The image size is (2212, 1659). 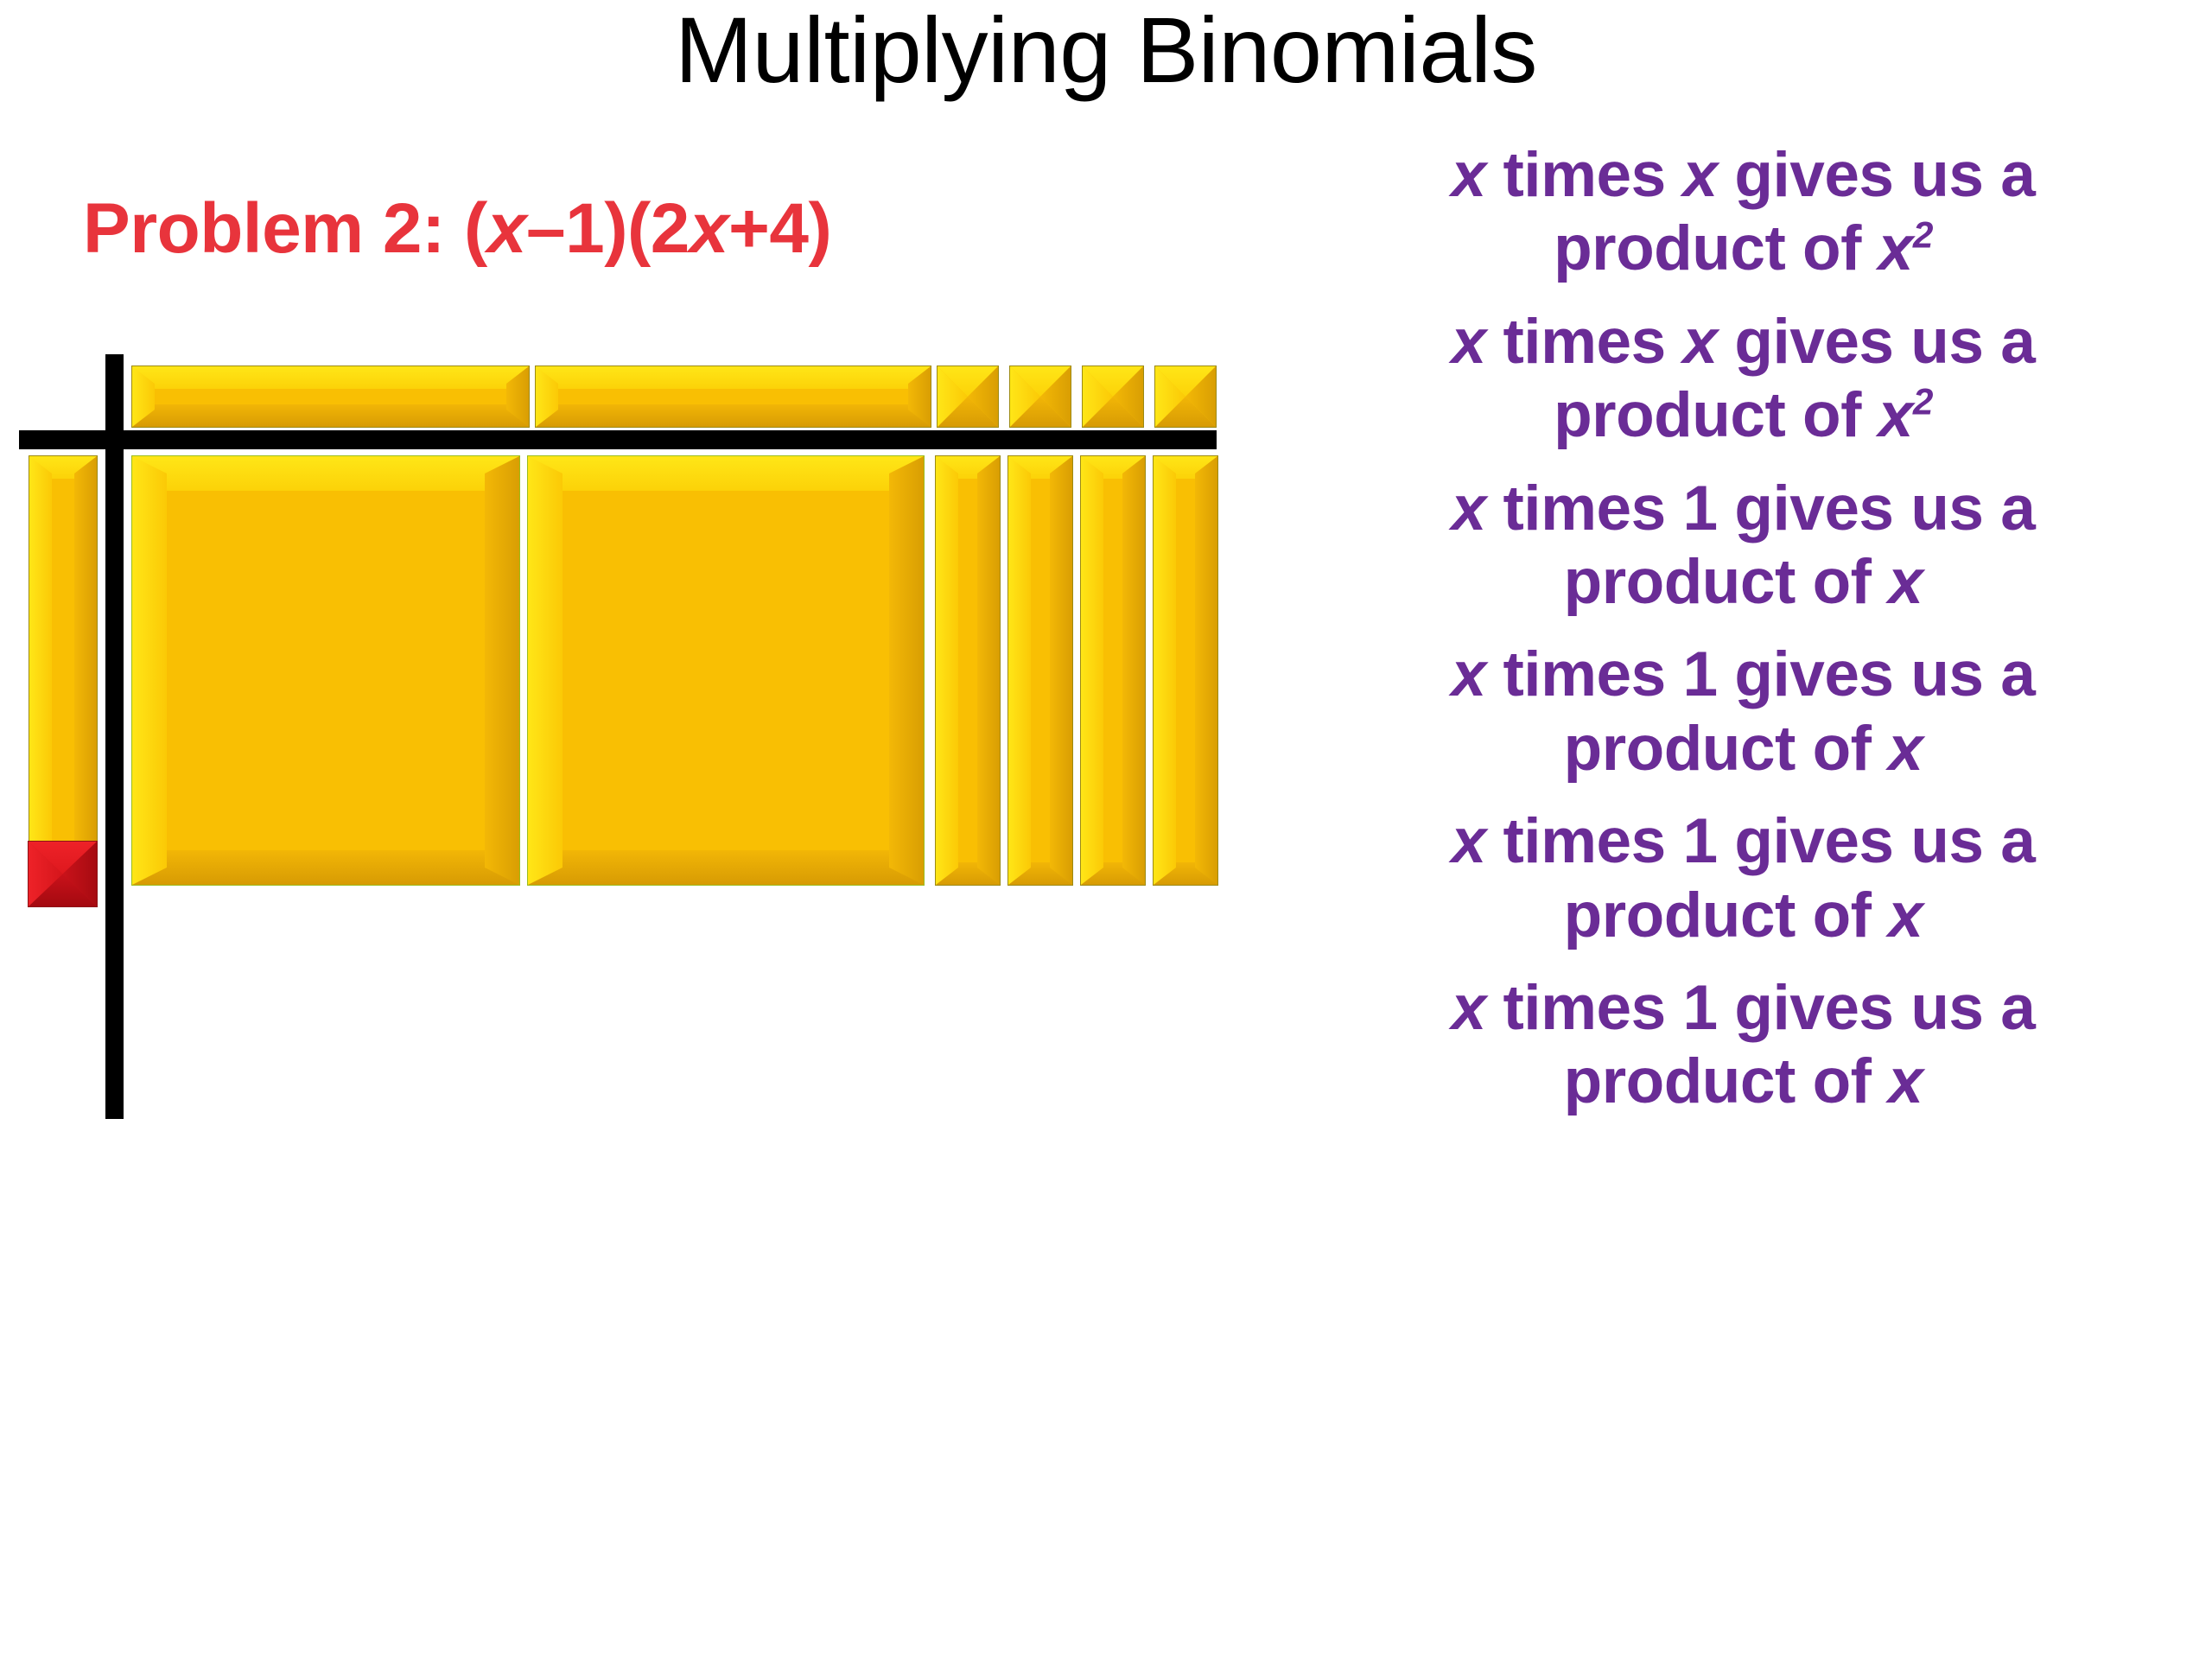 I want to click on left-x-bar-tile, so click(x=63, y=670).